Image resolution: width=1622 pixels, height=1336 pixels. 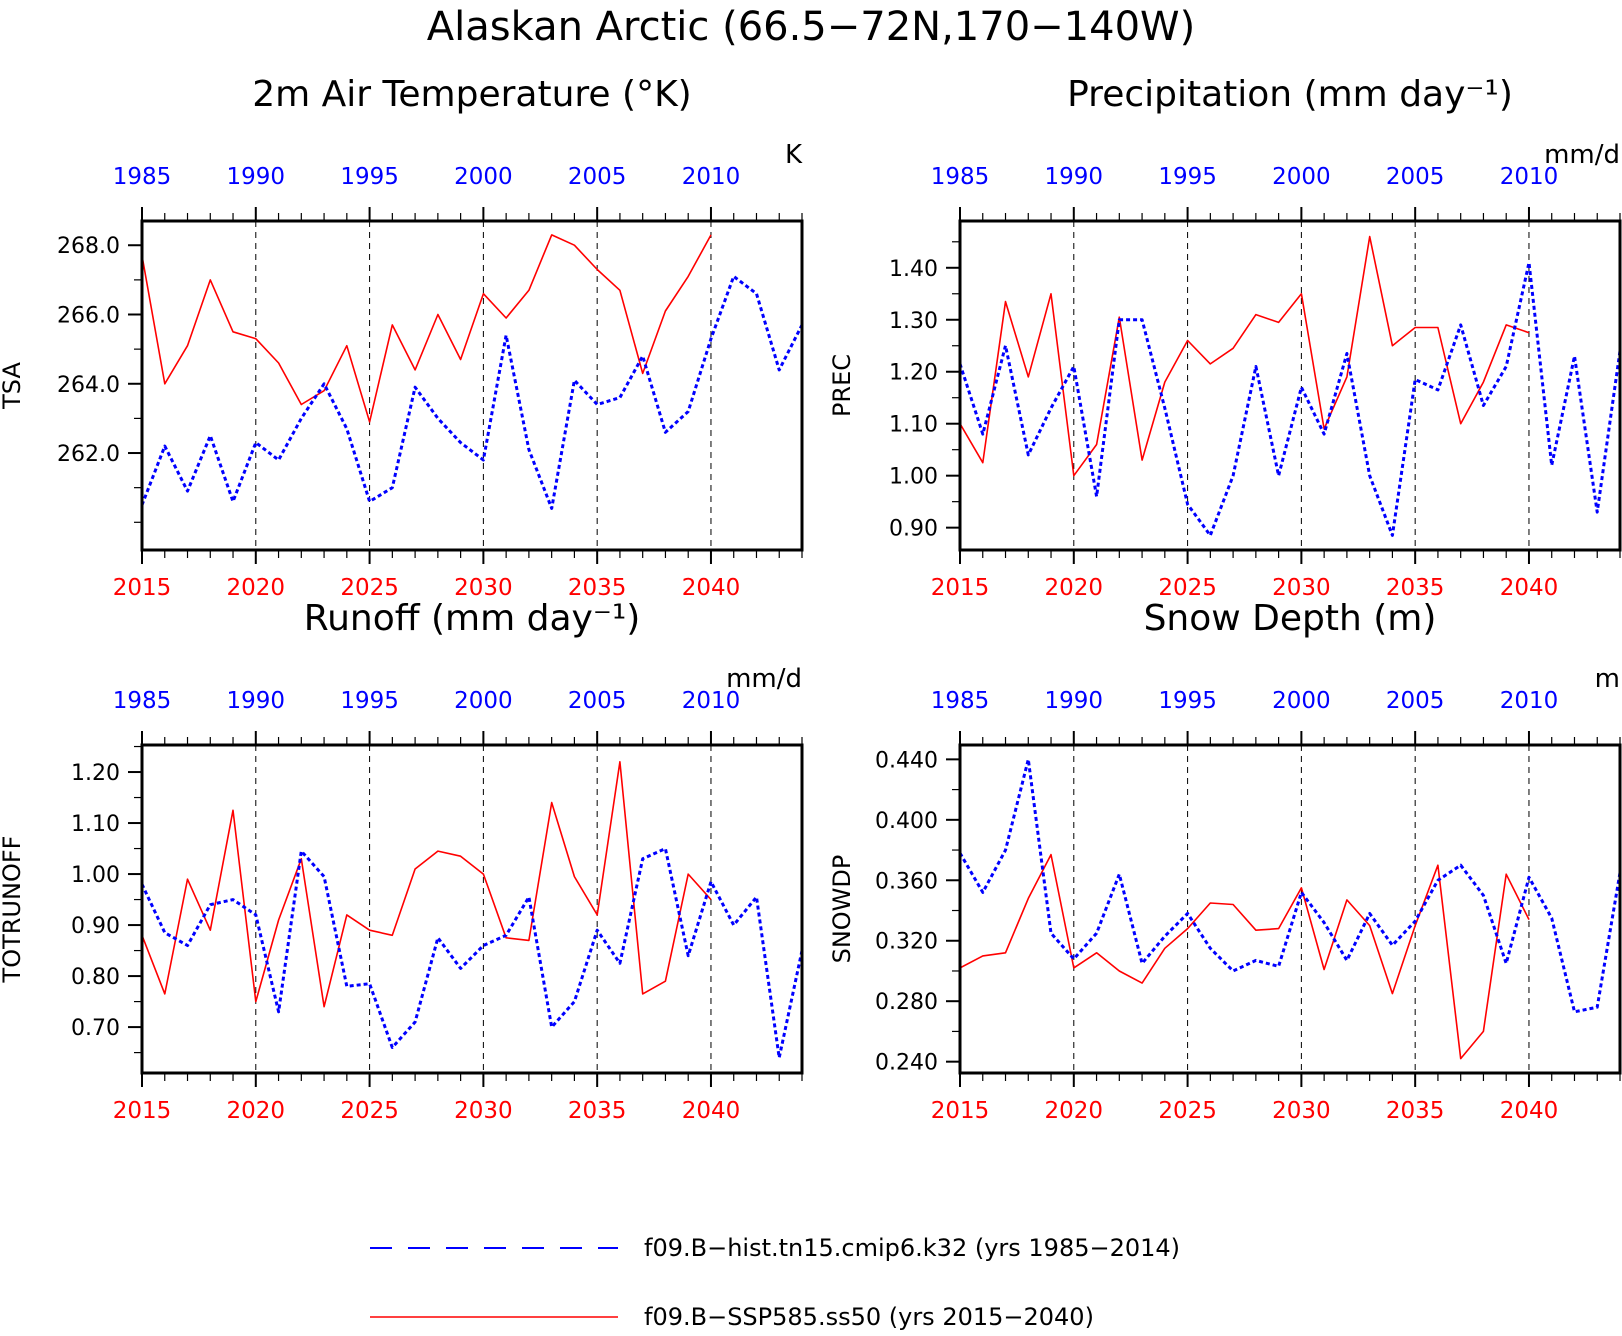 I want to click on y-tick-label: 0.240, so click(x=906, y=1063).